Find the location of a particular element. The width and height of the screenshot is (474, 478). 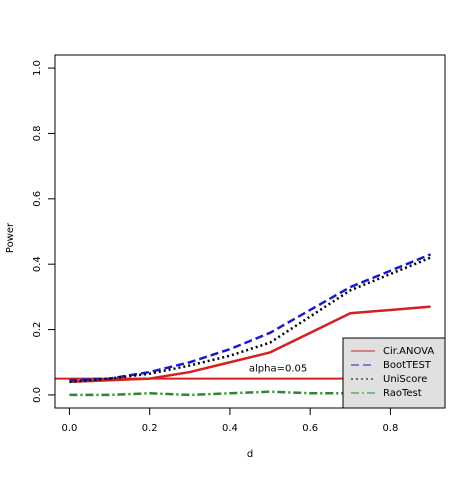

y-tick-label: 1.0 is located at coordinates (37, 68).